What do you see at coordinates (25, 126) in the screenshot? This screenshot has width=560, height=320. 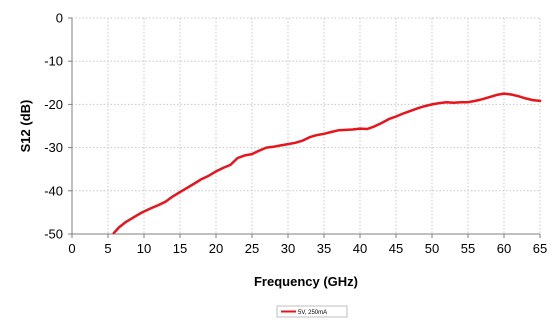 I see `y-axis-title: S12 (dB)` at bounding box center [25, 126].